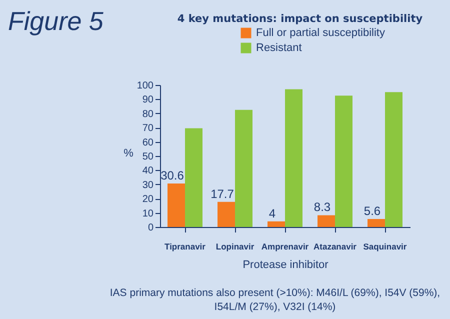  What do you see at coordinates (336, 247) in the screenshot?
I see `x-tick-label: Atazanavir` at bounding box center [336, 247].